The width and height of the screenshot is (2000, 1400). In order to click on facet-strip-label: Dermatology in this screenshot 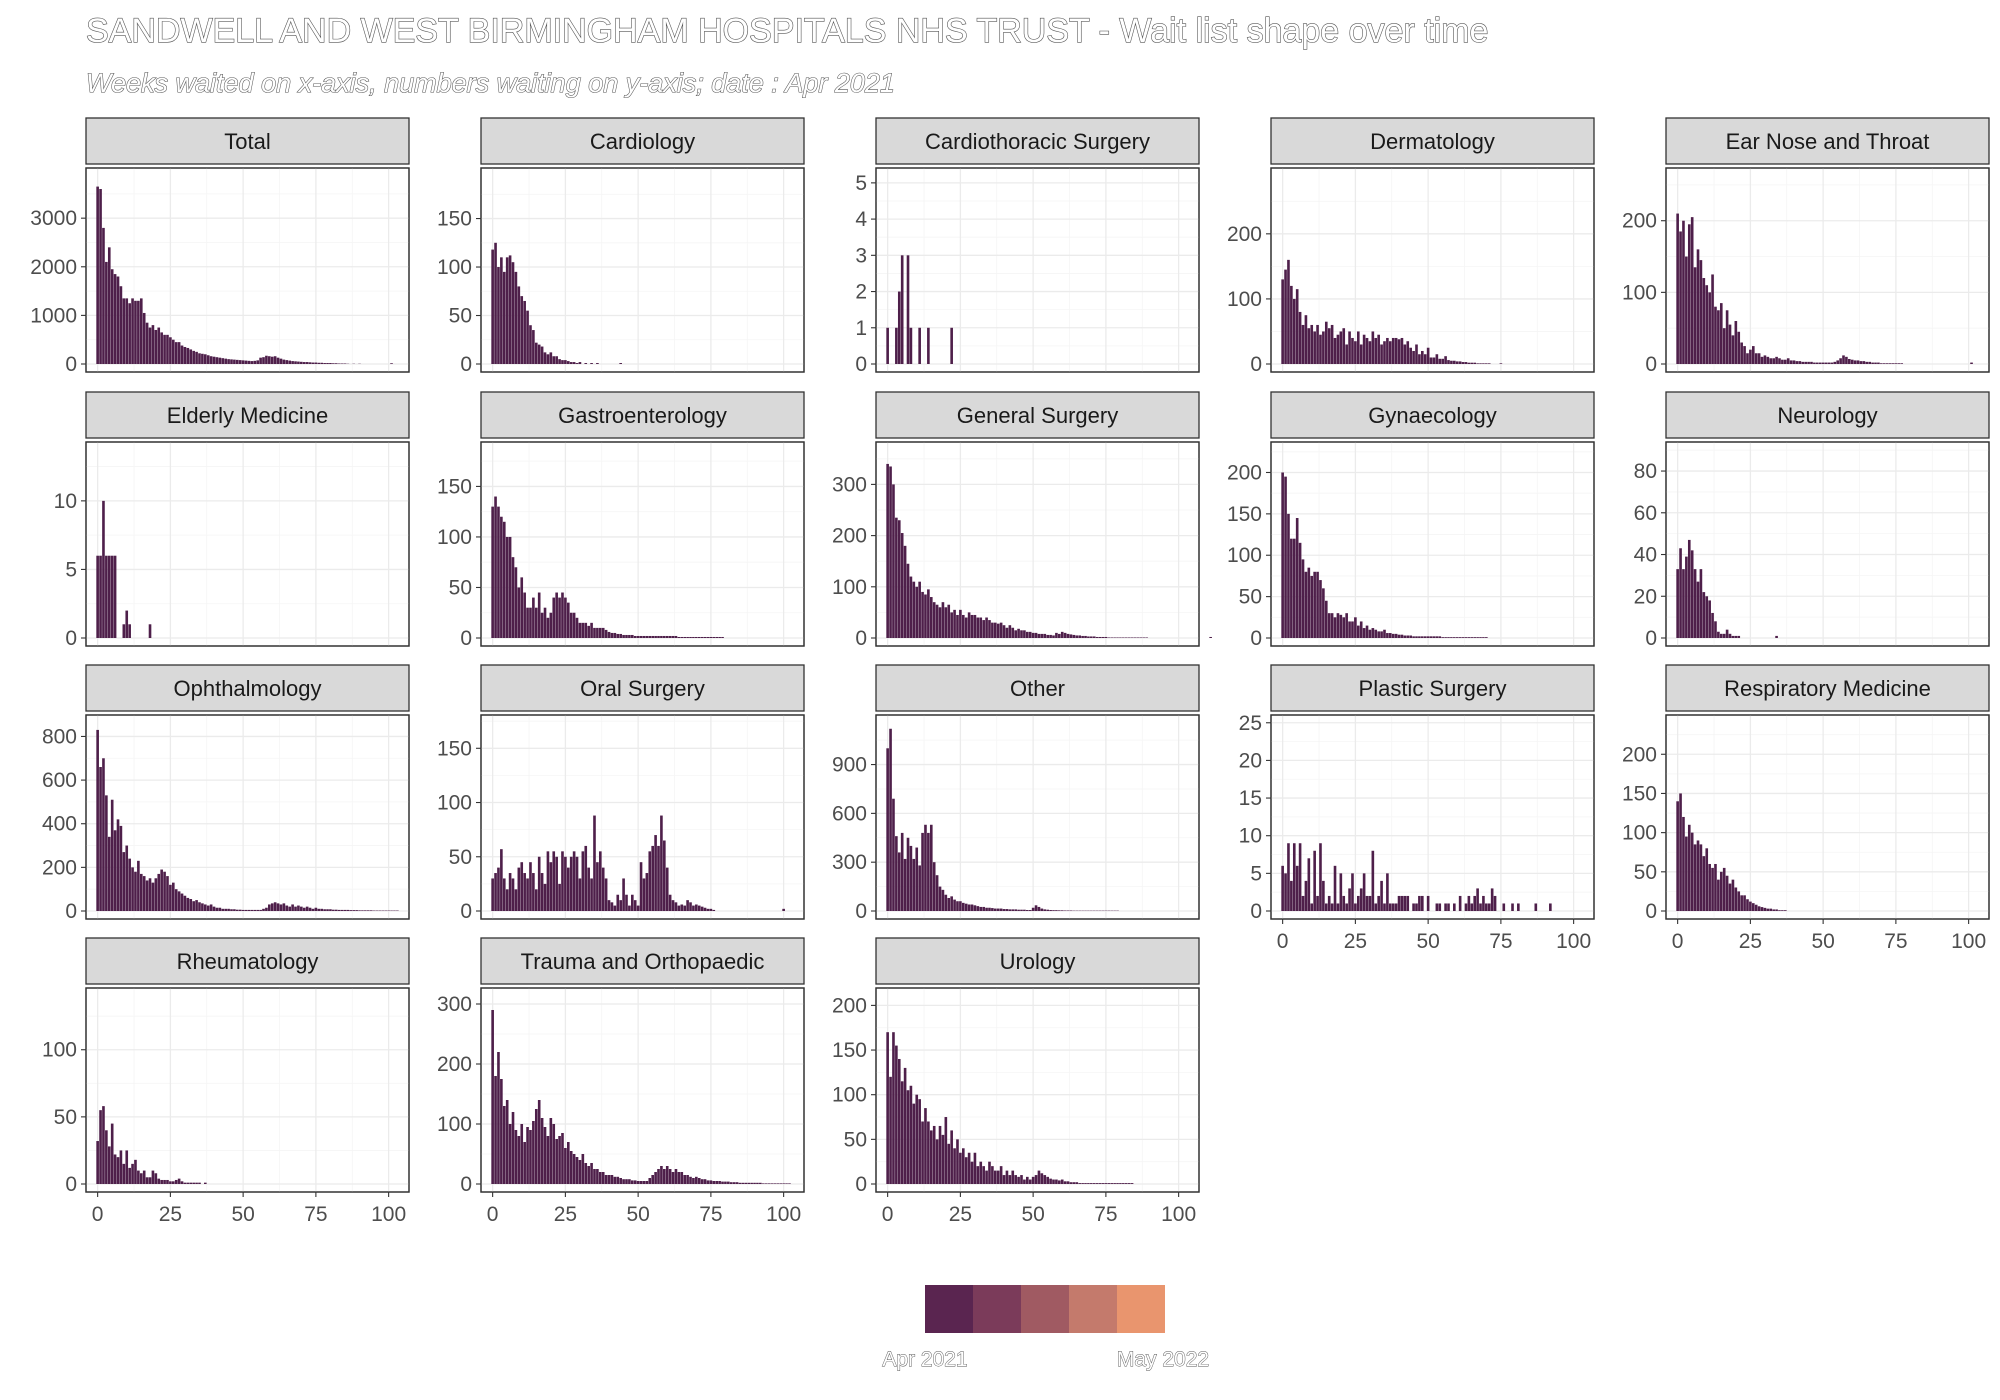, I will do `click(1432, 141)`.